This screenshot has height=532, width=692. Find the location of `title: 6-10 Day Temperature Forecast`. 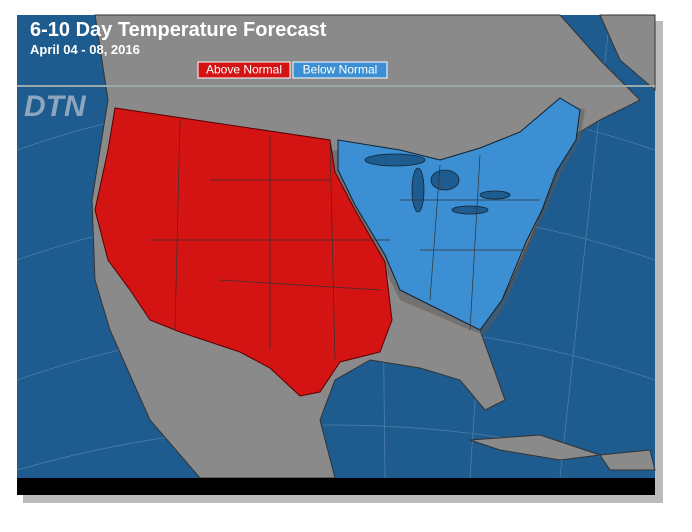

title: 6-10 Day Temperature Forecast is located at coordinates (178, 30).